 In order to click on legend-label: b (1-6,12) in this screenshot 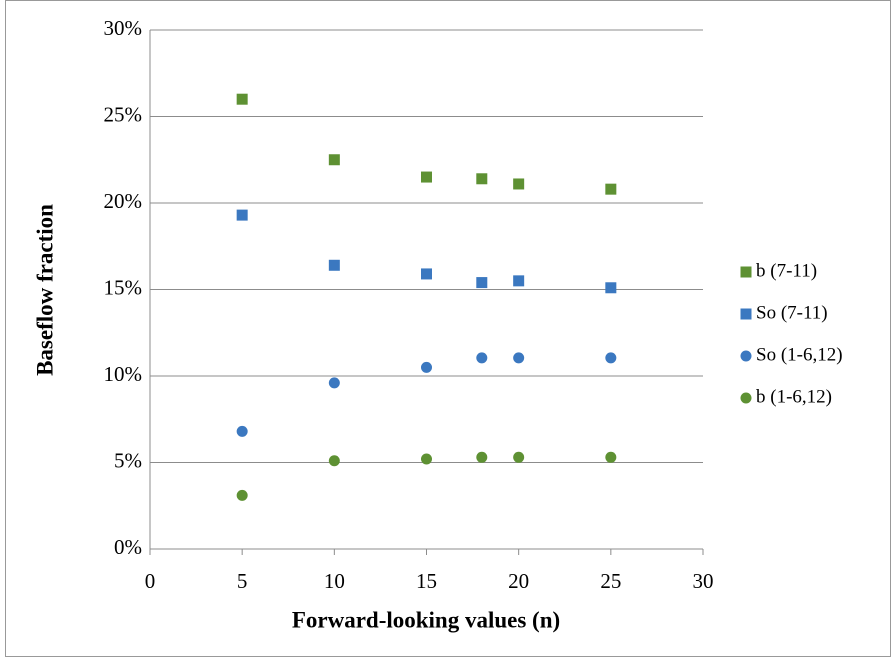, I will do `click(794, 396)`.